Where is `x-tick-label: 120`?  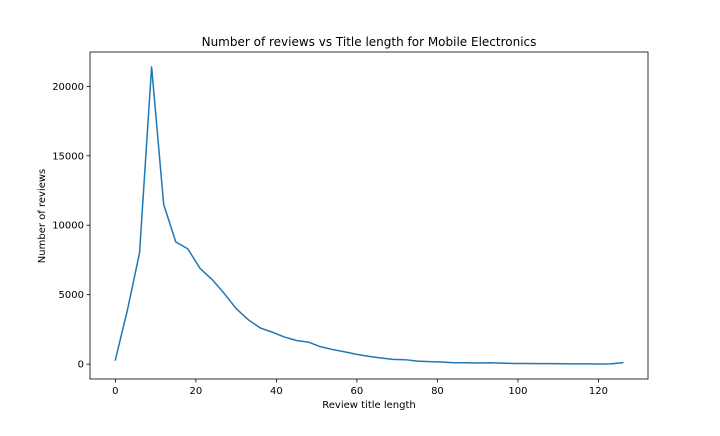 x-tick-label: 120 is located at coordinates (598, 391).